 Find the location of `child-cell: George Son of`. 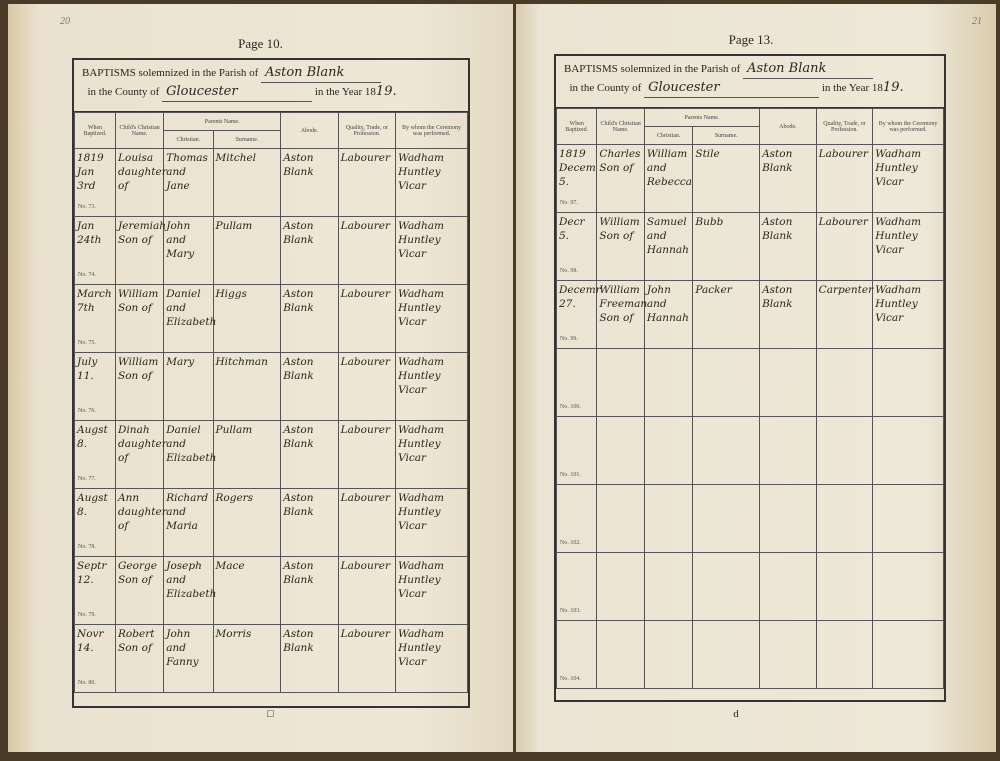

child-cell: George Son of is located at coordinates (140, 590).